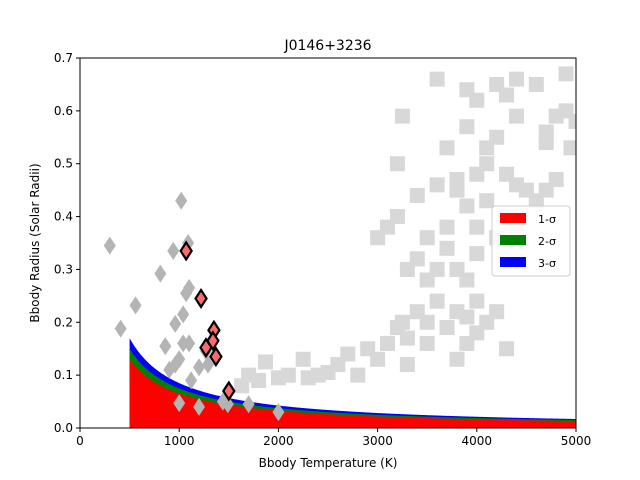 The width and height of the screenshot is (640, 480). What do you see at coordinates (547, 263) in the screenshot?
I see `legend-label-3-sigma: 3-σ` at bounding box center [547, 263].